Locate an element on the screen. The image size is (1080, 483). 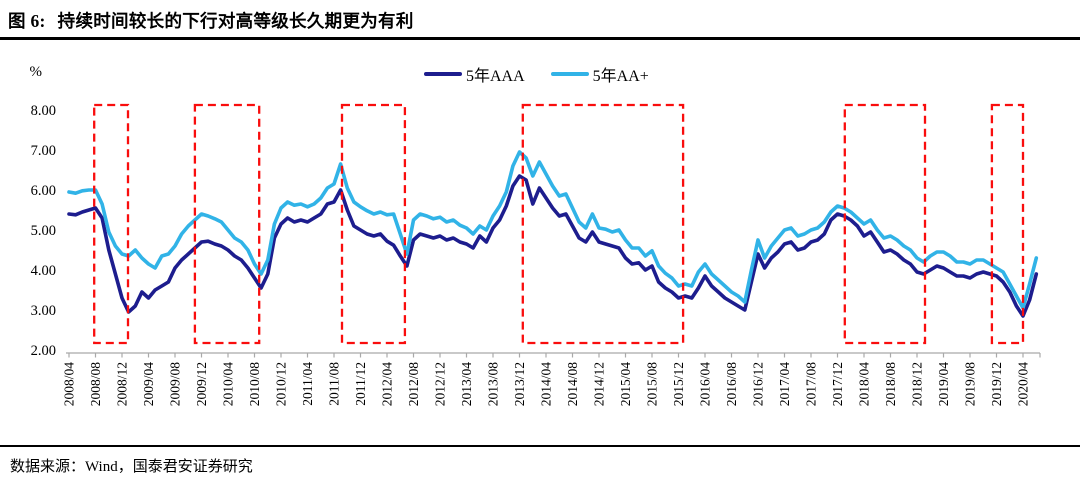
y-tick-label: 7.00 is located at coordinates (43, 151).